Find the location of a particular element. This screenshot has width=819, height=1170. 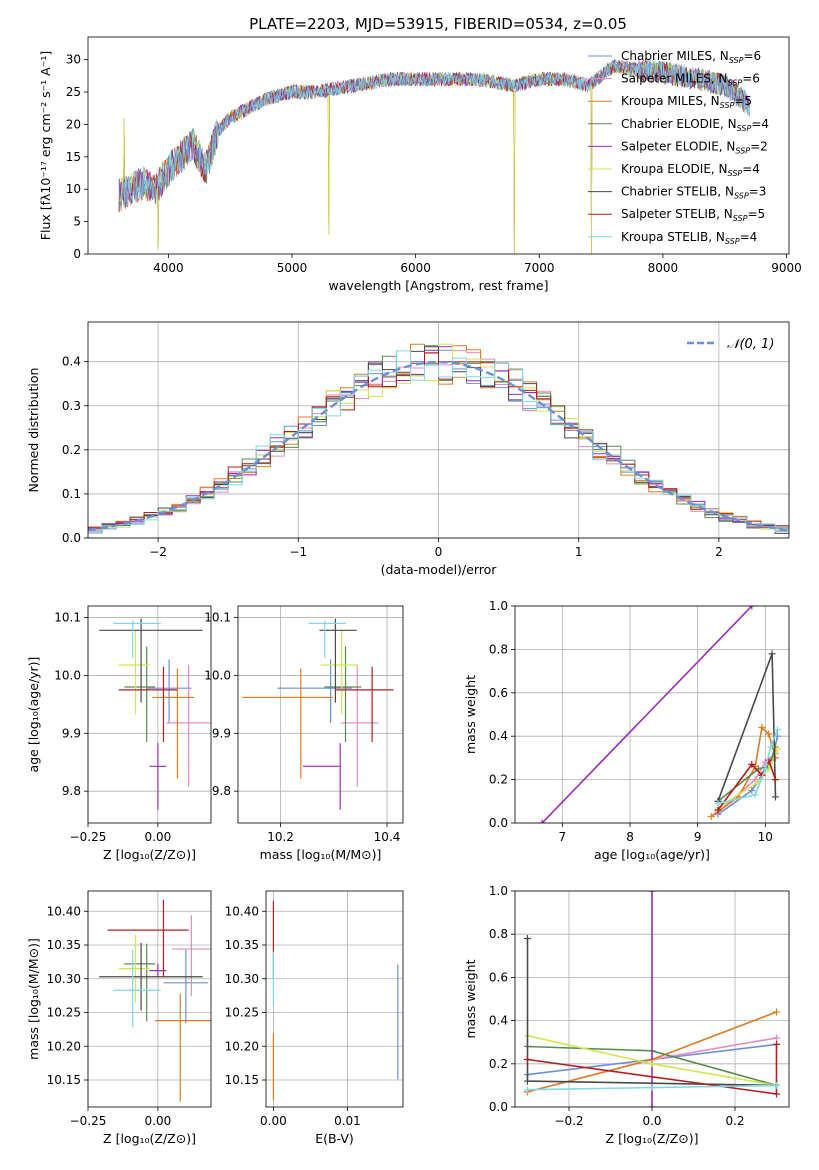

y-tick-label: 10 is located at coordinates (73, 189).